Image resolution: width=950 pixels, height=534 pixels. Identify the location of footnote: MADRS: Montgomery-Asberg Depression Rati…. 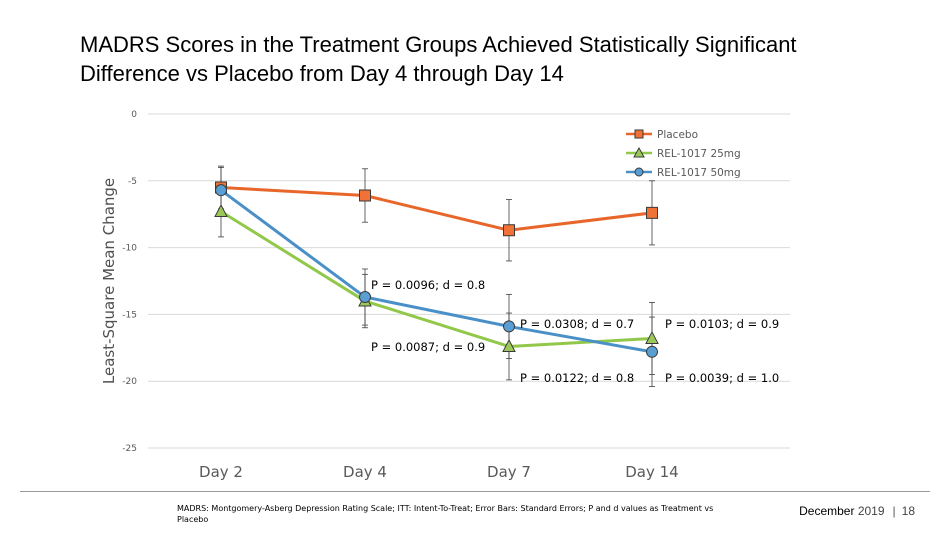
(445, 514).